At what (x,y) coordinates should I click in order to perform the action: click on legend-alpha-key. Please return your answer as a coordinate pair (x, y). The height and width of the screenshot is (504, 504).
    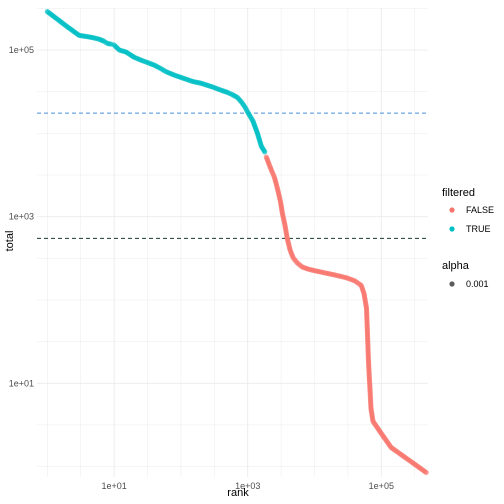
    Looking at the image, I should click on (452, 284).